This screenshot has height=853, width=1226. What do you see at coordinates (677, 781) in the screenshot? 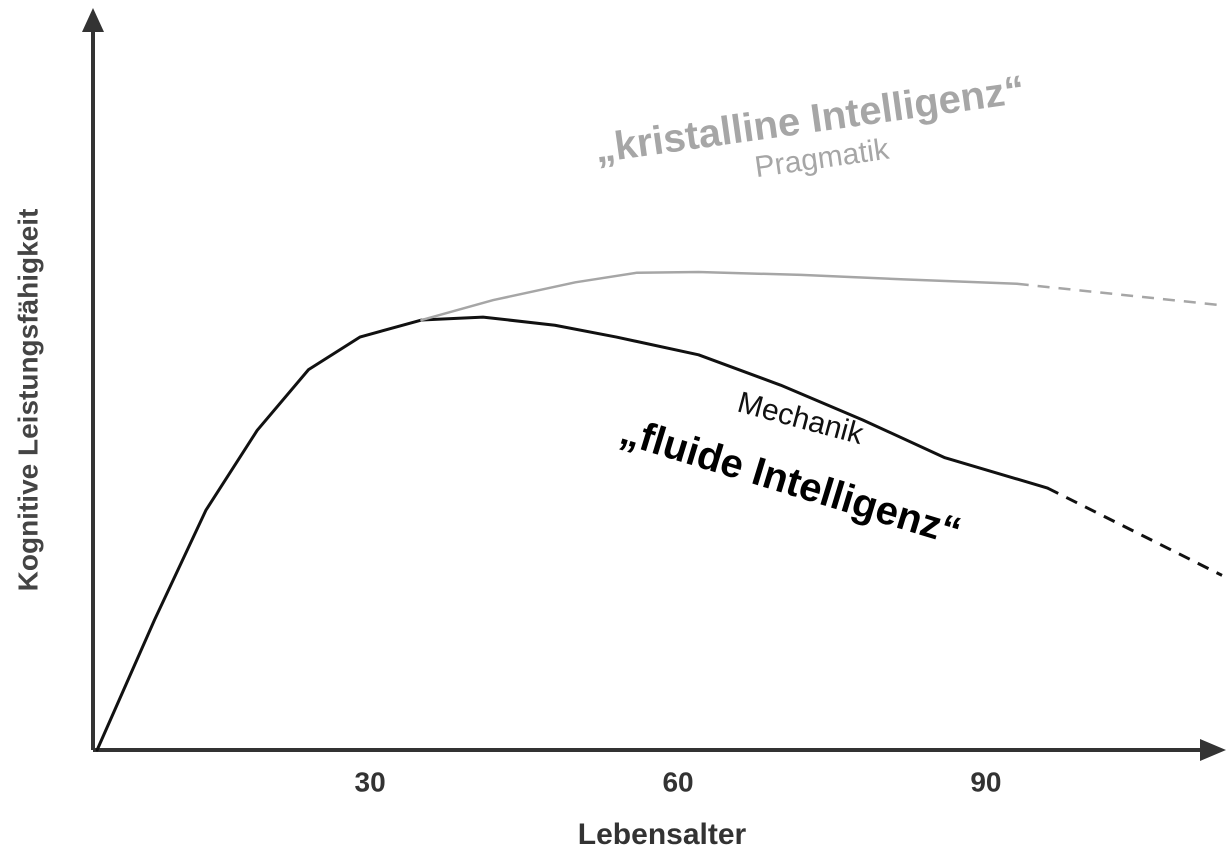
I see `x-tick-label: 60` at bounding box center [677, 781].